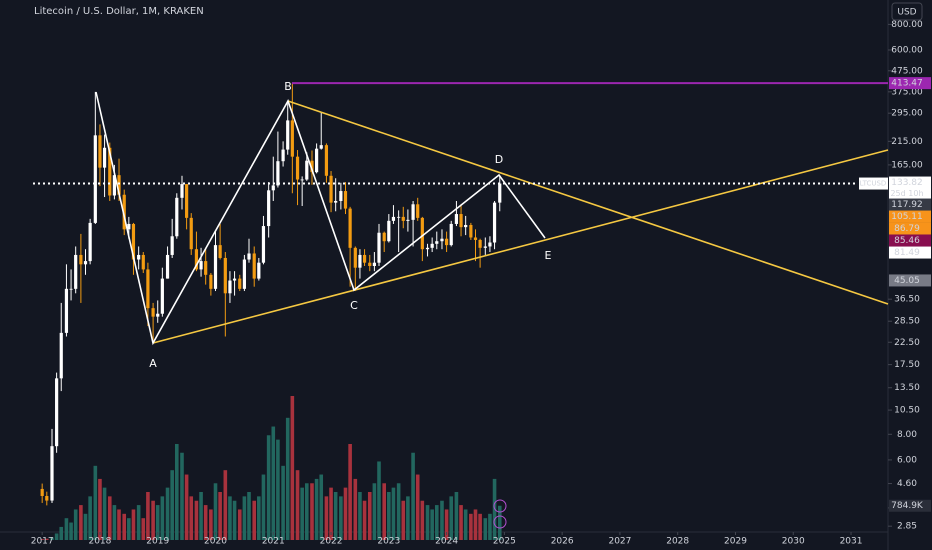 The width and height of the screenshot is (932, 550). I want to click on currency: USD, so click(906, 13).